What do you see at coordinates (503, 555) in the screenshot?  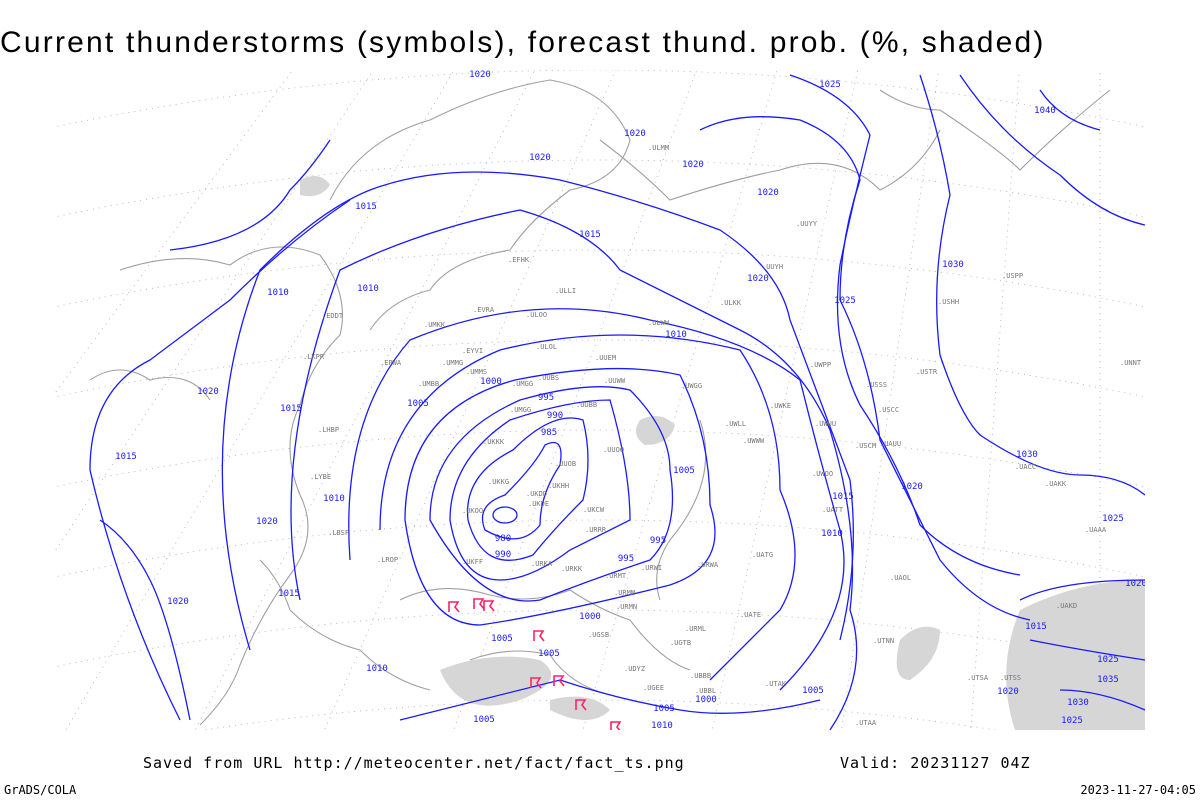 I see `isobar-label: 990` at bounding box center [503, 555].